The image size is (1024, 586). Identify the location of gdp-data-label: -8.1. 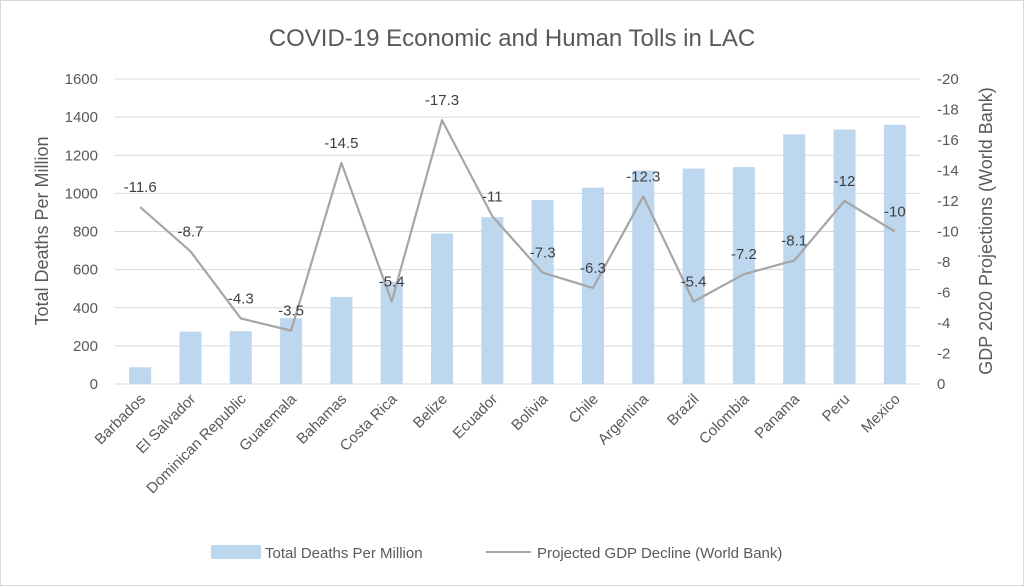
(794, 240).